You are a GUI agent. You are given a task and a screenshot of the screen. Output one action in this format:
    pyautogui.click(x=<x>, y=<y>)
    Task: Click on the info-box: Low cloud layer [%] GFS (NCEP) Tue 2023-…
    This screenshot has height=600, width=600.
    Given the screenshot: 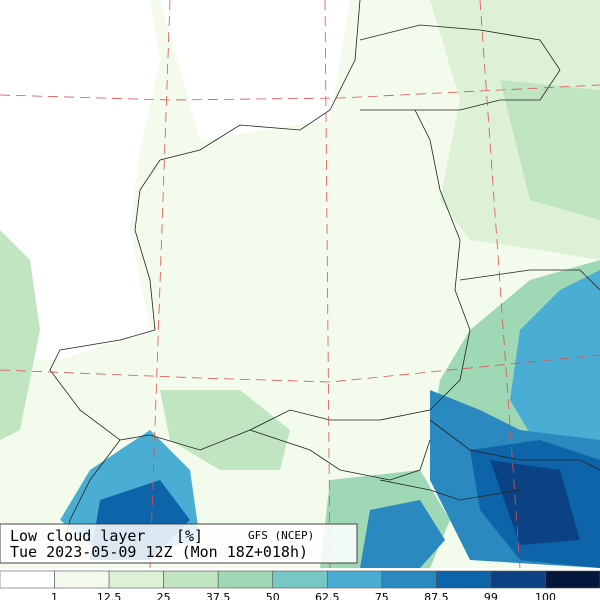 What is the action you would take?
    pyautogui.click(x=179, y=543)
    